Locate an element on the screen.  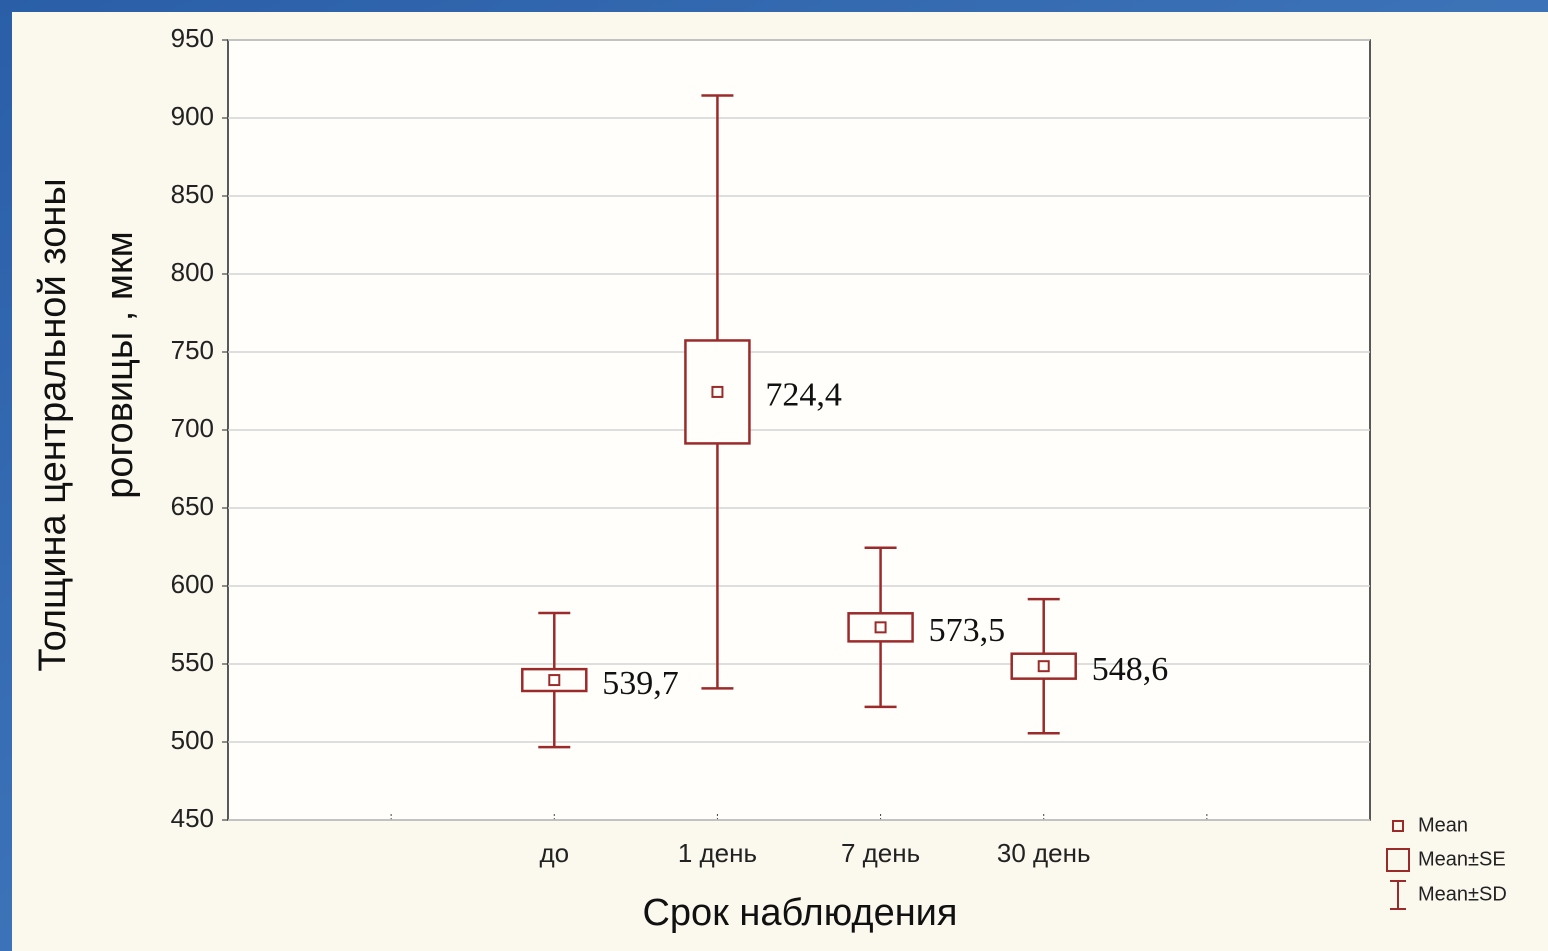
y-tick-label: 850 is located at coordinates (192, 194).